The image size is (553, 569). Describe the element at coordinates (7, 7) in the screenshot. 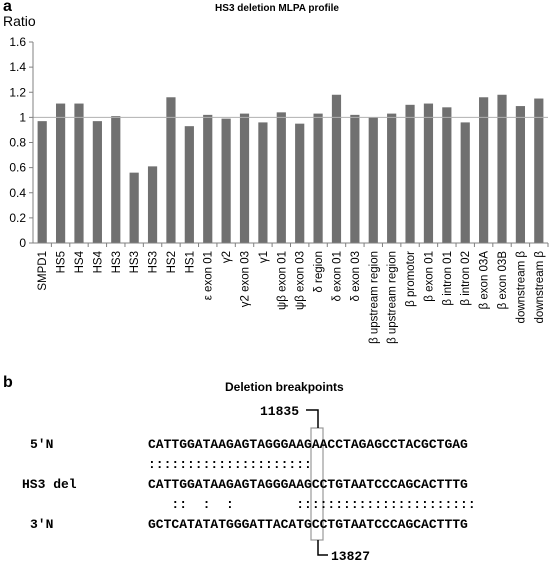

I see `panel-a-label: a` at that location.